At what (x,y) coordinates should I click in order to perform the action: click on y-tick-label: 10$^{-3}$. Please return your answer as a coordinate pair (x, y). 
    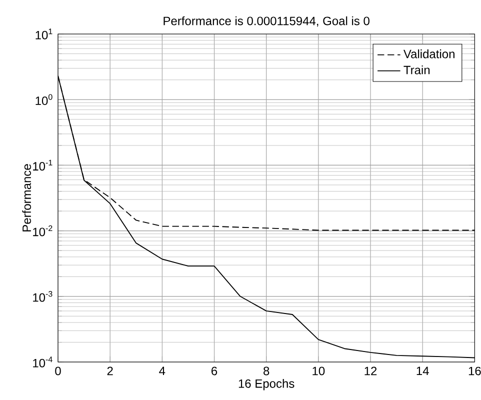
    Looking at the image, I should click on (42, 296).